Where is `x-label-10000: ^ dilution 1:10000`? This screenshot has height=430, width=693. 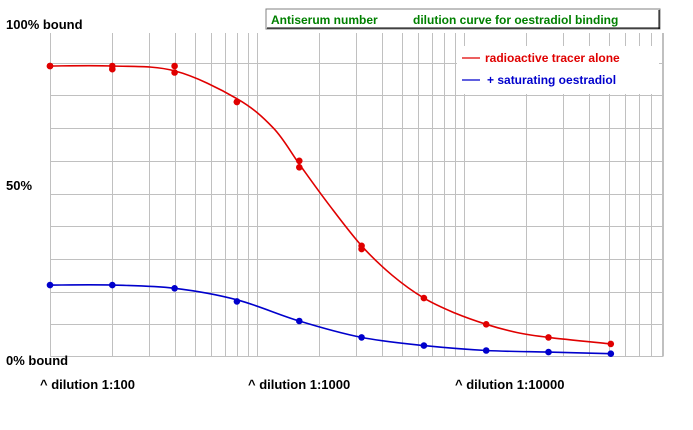
x-label-10000: ^ dilution 1:10000 is located at coordinates (509, 384).